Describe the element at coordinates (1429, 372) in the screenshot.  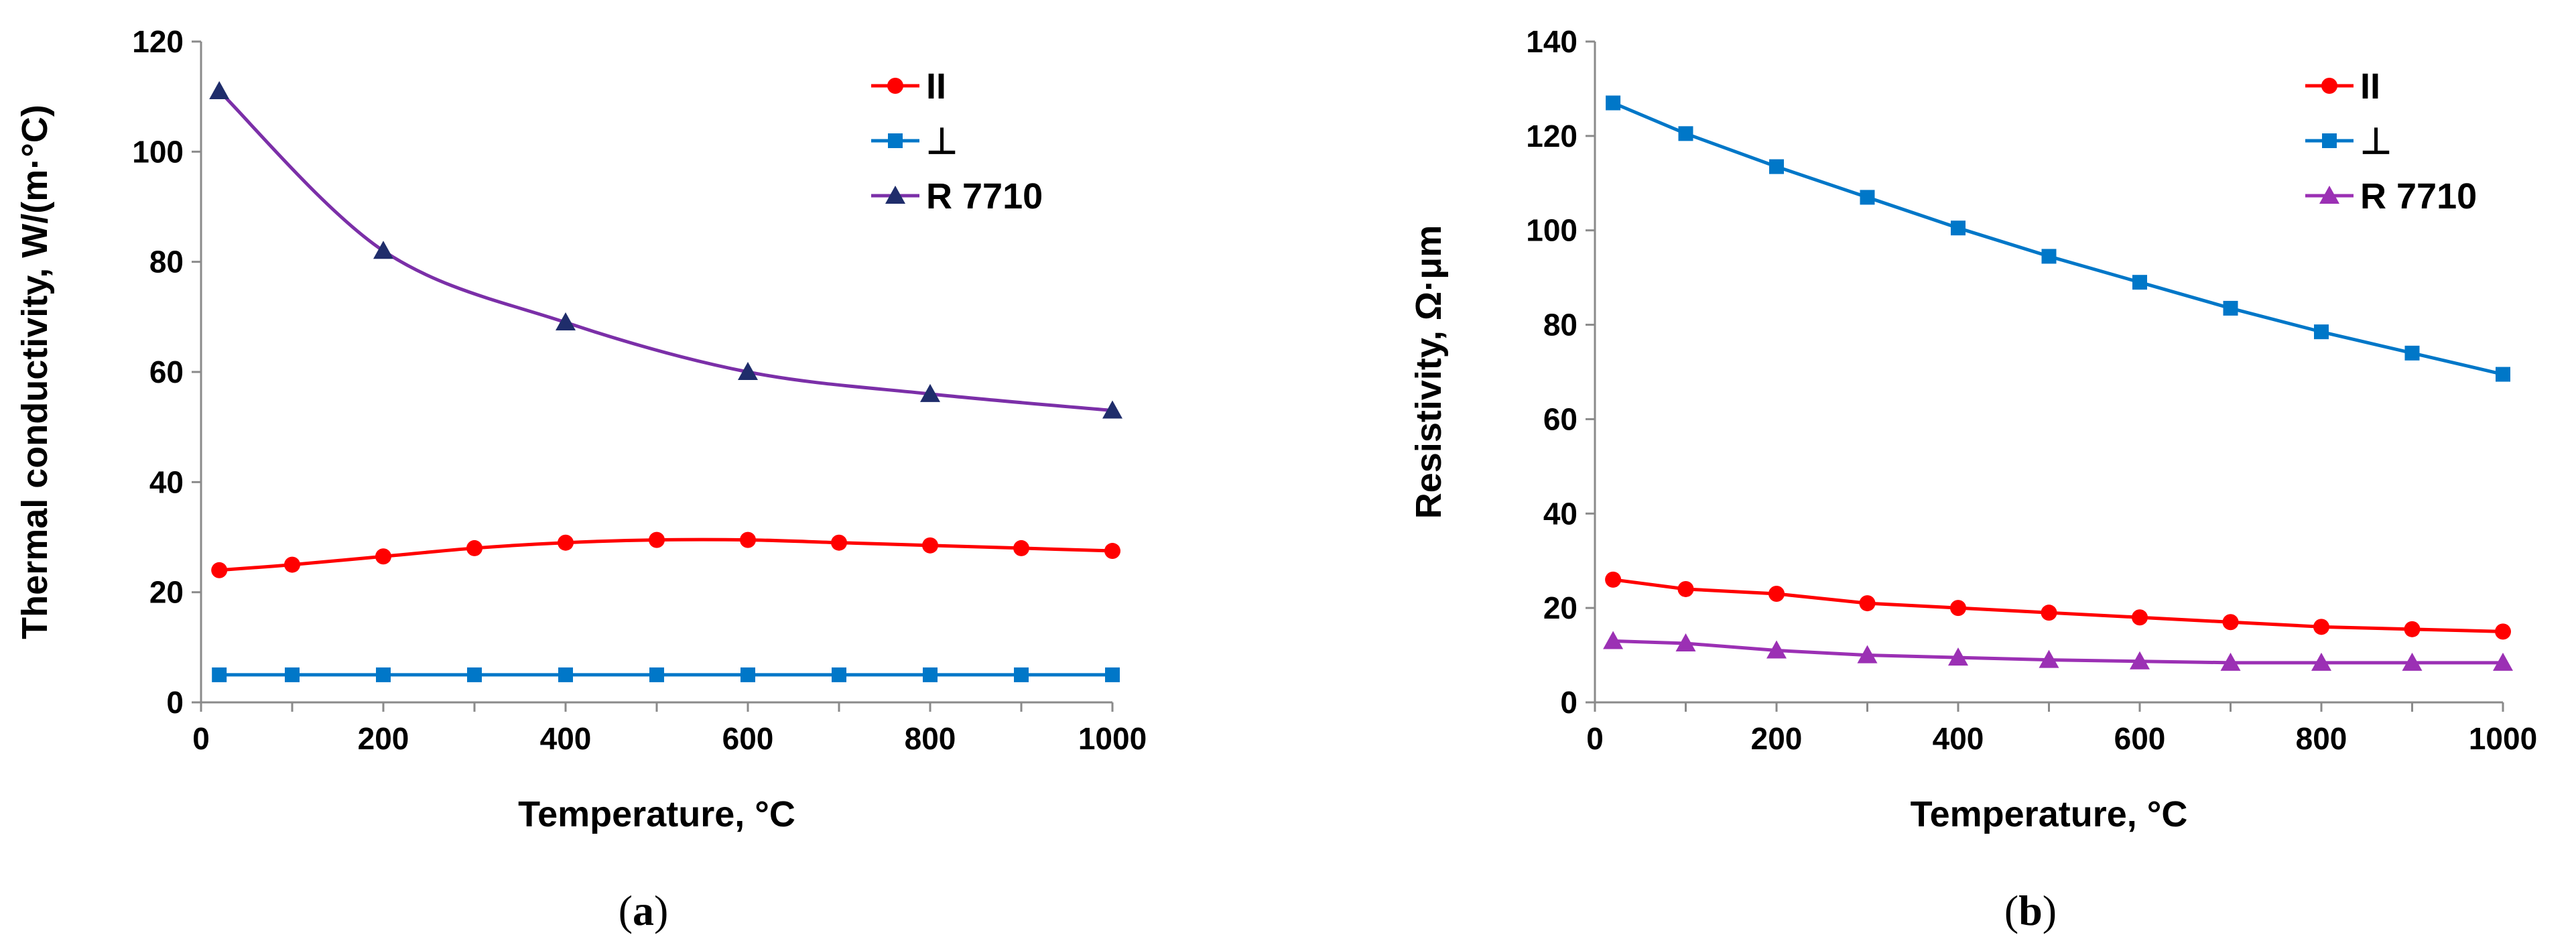
I see `y-axis-title: Resistivity, Ω·μm` at that location.